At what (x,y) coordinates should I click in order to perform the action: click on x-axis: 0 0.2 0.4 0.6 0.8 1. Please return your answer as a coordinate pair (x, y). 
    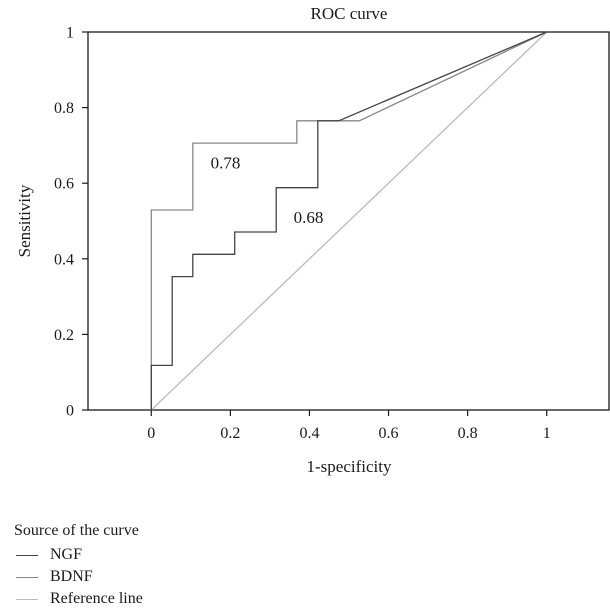
    Looking at the image, I should click on (349, 426).